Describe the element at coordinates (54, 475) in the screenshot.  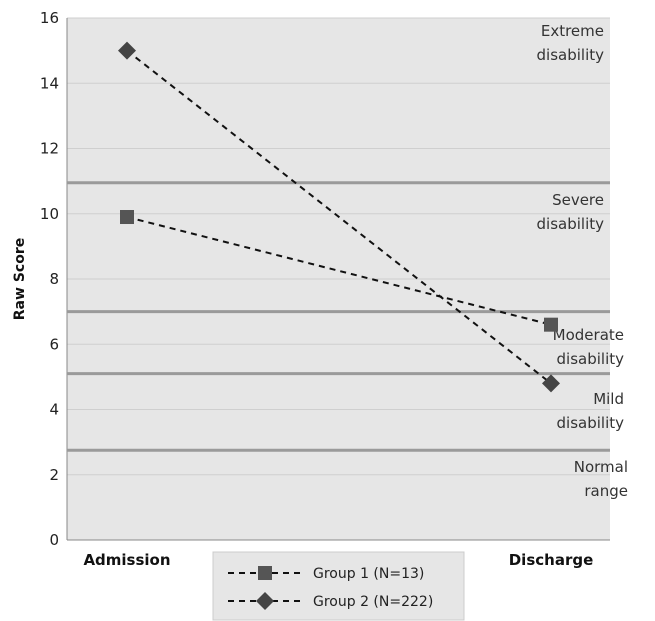
I see `y-tick-label: 2` at that location.